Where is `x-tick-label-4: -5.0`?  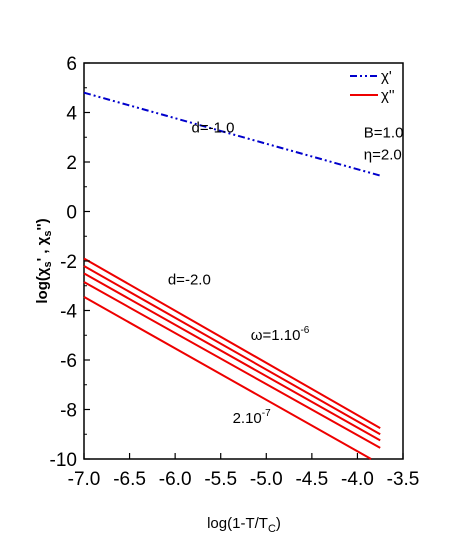
x-tick-label-4: -5.0 is located at coordinates (266, 479).